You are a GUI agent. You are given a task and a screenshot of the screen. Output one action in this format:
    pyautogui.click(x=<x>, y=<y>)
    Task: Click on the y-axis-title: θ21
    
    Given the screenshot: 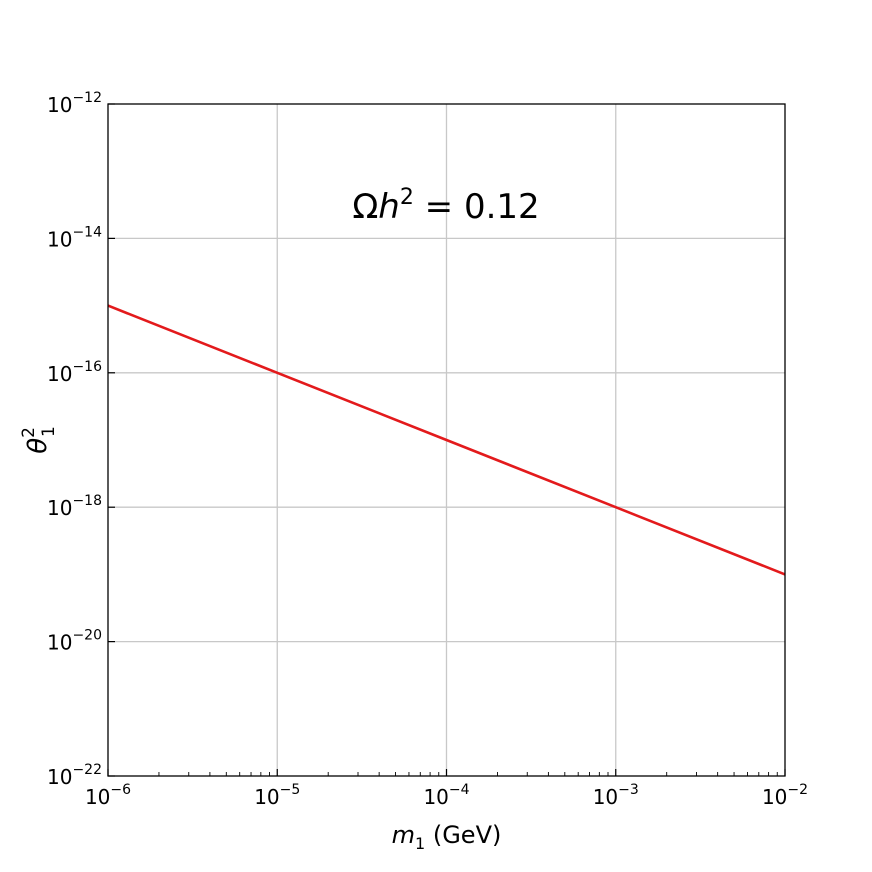 What is the action you would take?
    pyautogui.click(x=39, y=440)
    